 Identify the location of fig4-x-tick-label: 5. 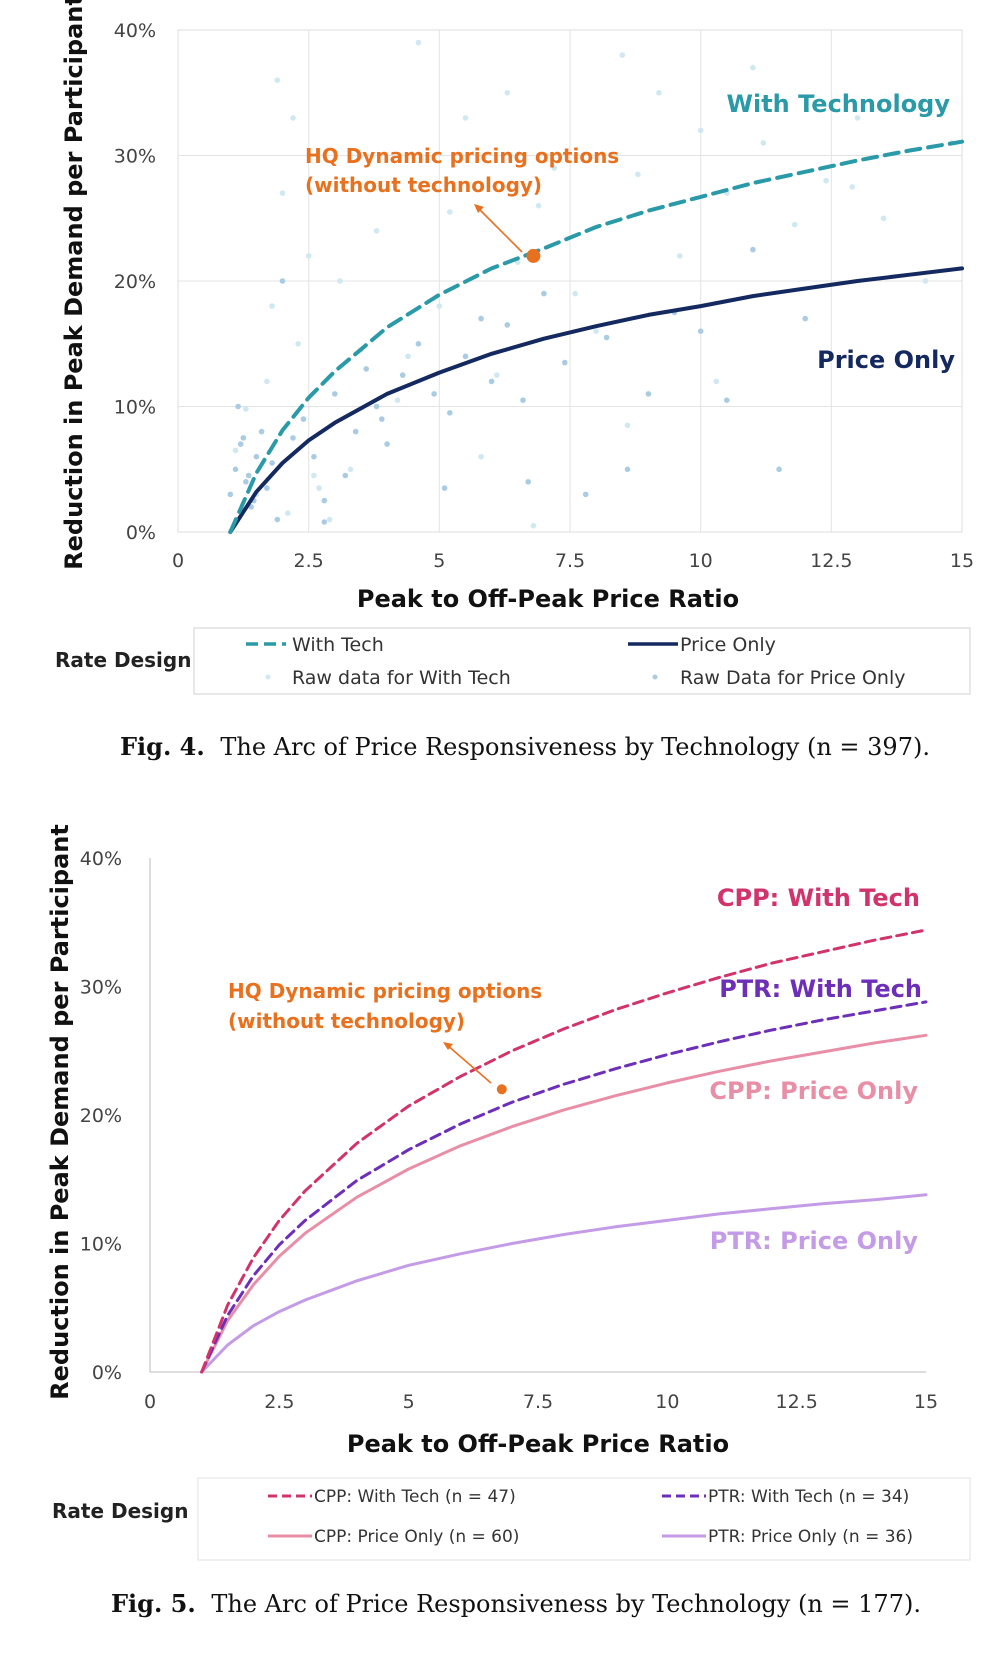
(439, 561).